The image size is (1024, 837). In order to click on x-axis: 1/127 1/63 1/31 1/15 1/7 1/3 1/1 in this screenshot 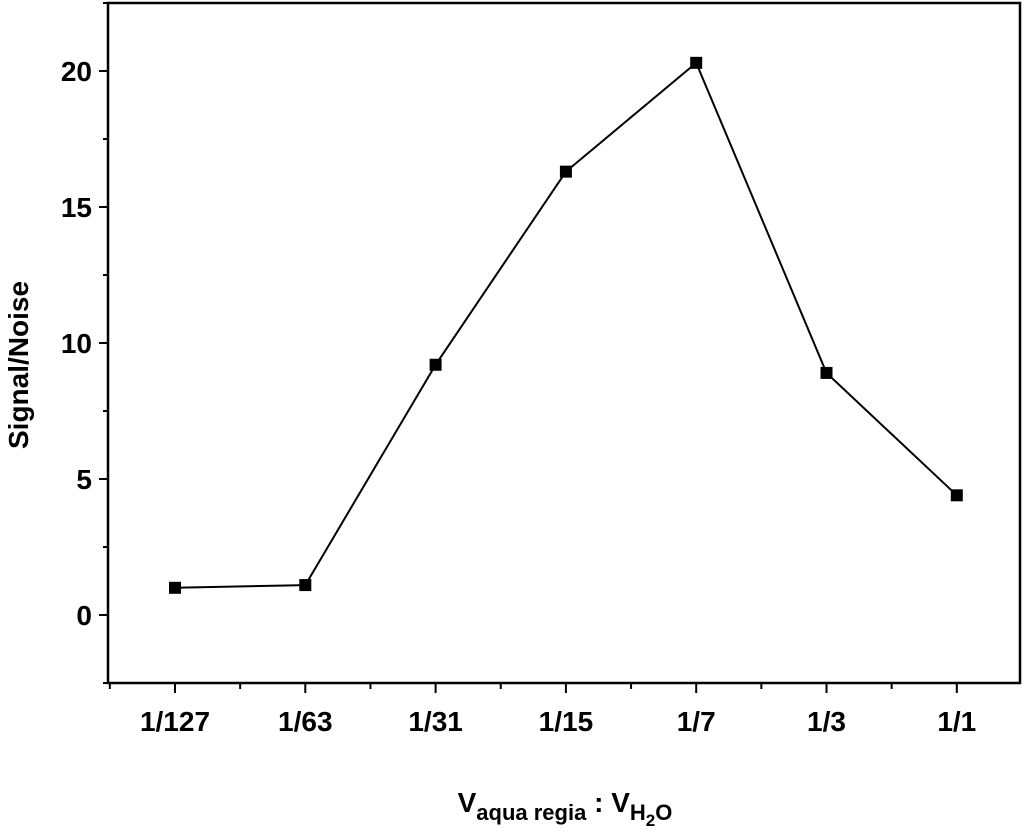, I will do `click(542, 710)`.